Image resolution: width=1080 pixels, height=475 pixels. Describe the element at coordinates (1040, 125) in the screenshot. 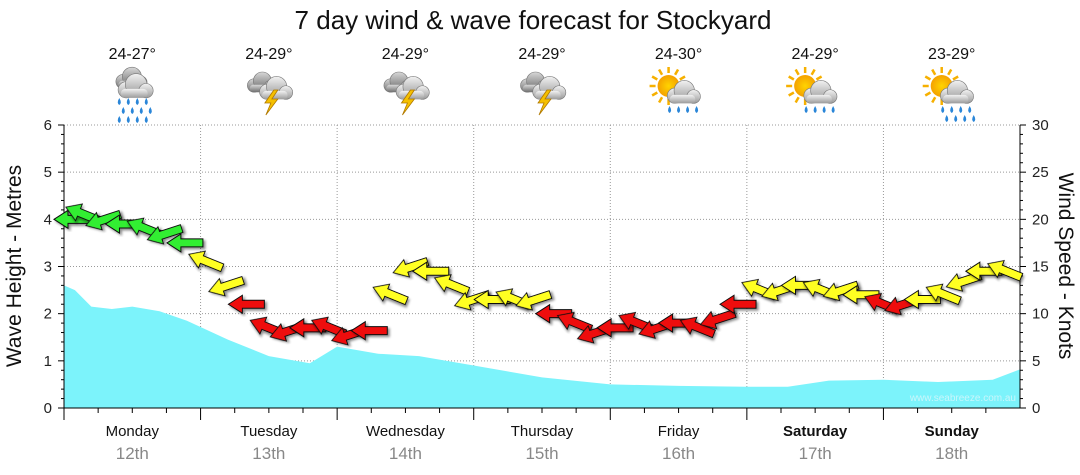

I see `right-tick-label: 30` at that location.